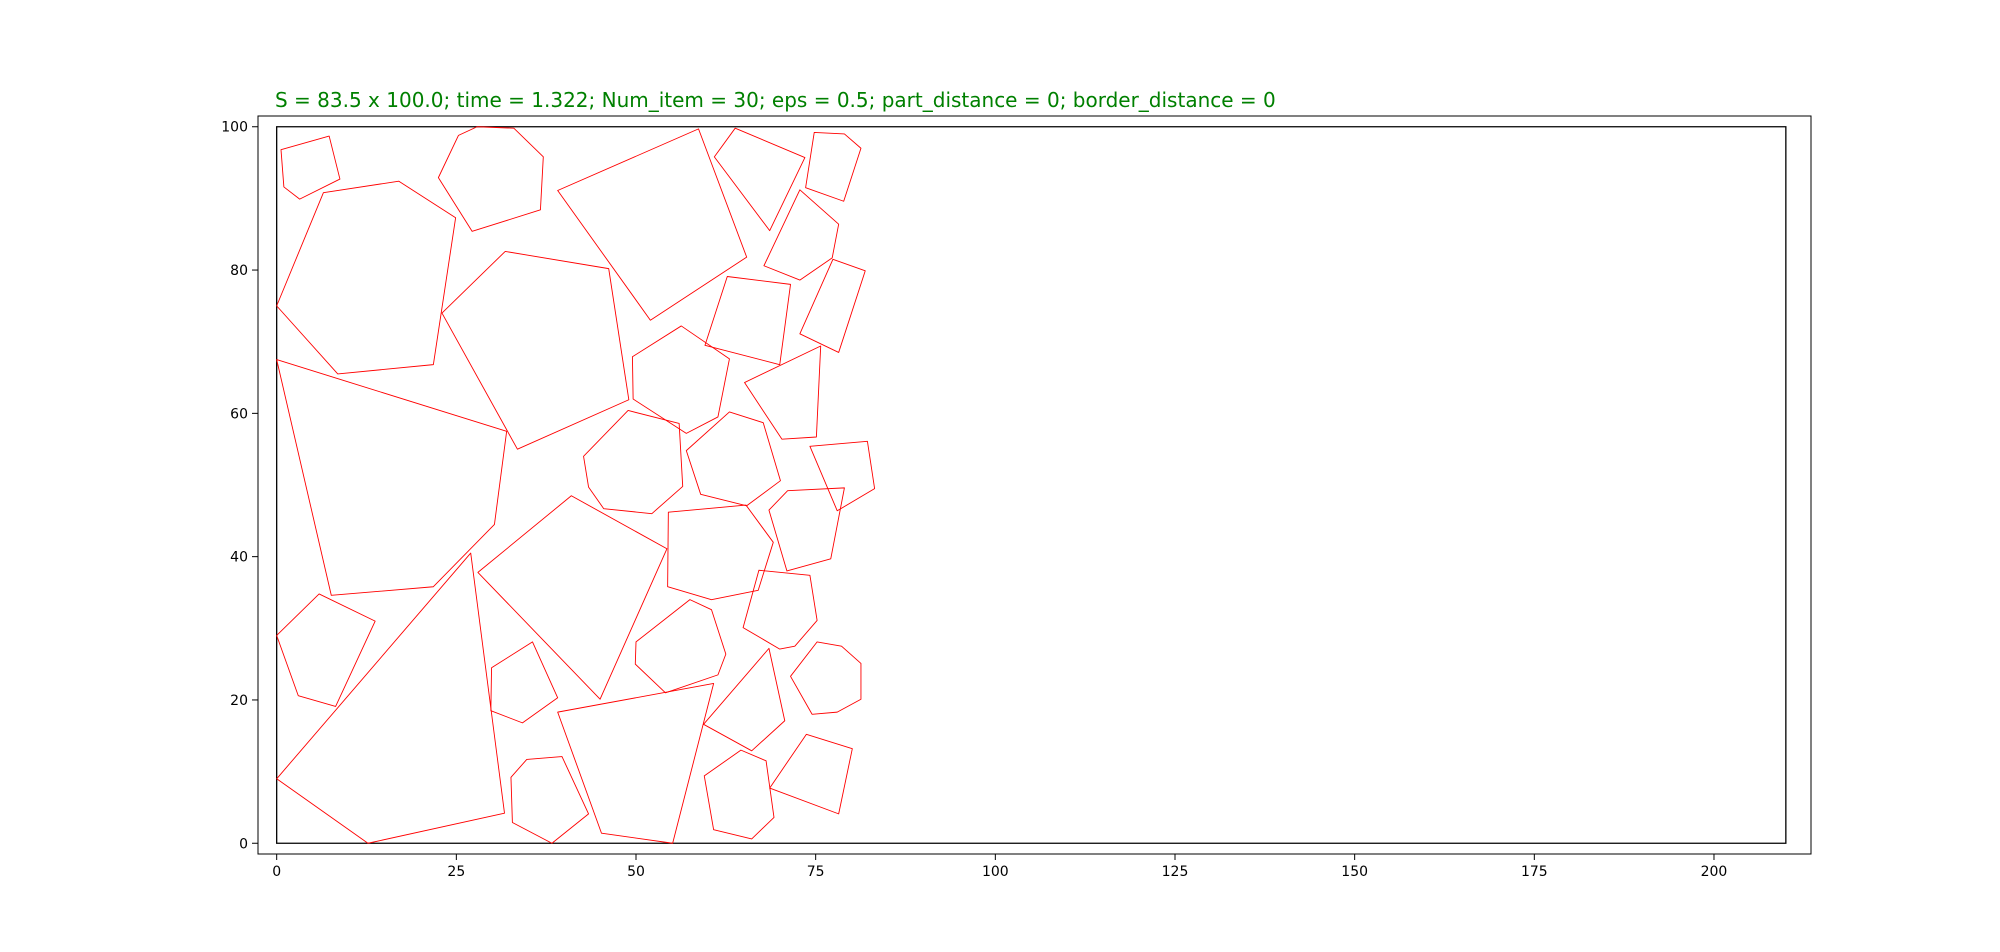  What do you see at coordinates (239, 486) in the screenshot?
I see `y-axis: 0 20 40 60 80 100` at bounding box center [239, 486].